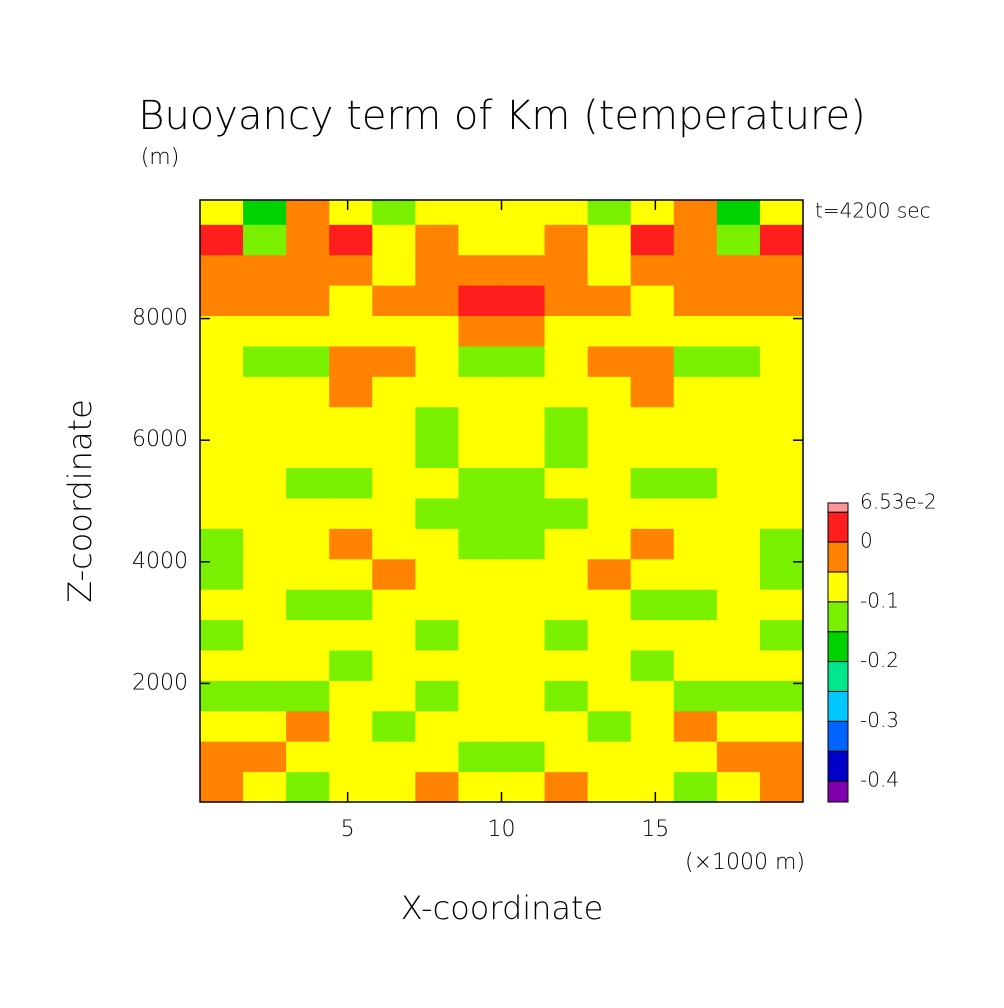 The height and width of the screenshot is (1008, 1004). What do you see at coordinates (879, 600) in the screenshot?
I see `colorbar-tick-label: -0.1` at bounding box center [879, 600].